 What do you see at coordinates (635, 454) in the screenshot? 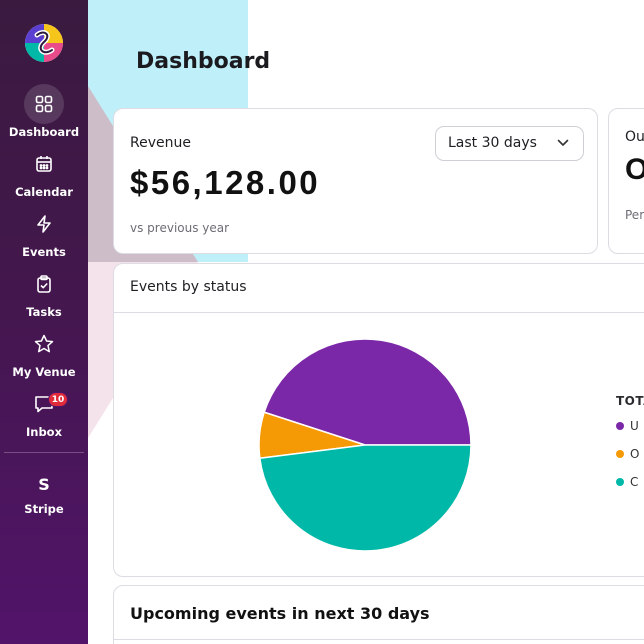
I see `legend-label: O` at bounding box center [635, 454].